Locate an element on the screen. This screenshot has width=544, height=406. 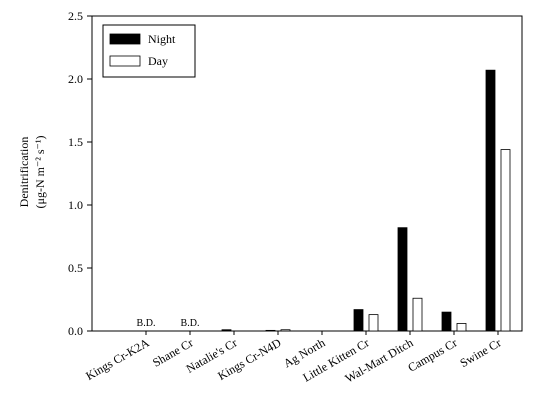
legend-label: Night is located at coordinates (162, 39).